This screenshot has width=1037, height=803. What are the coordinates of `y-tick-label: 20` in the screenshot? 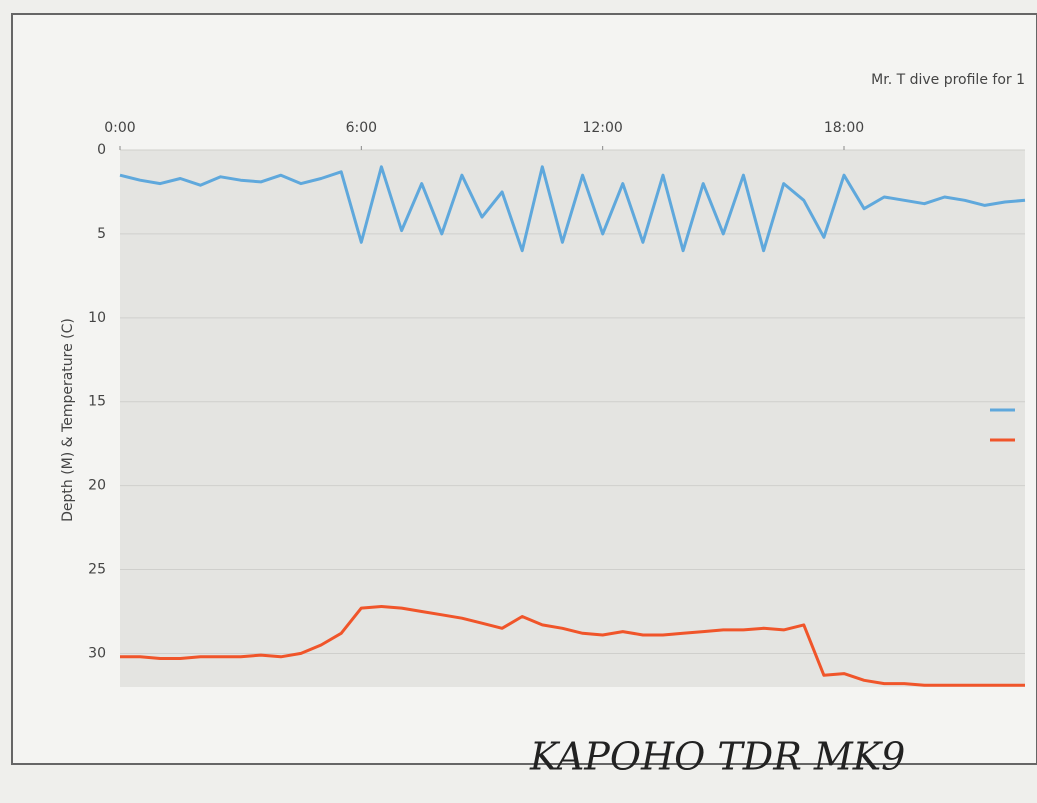 It's located at (97, 486).